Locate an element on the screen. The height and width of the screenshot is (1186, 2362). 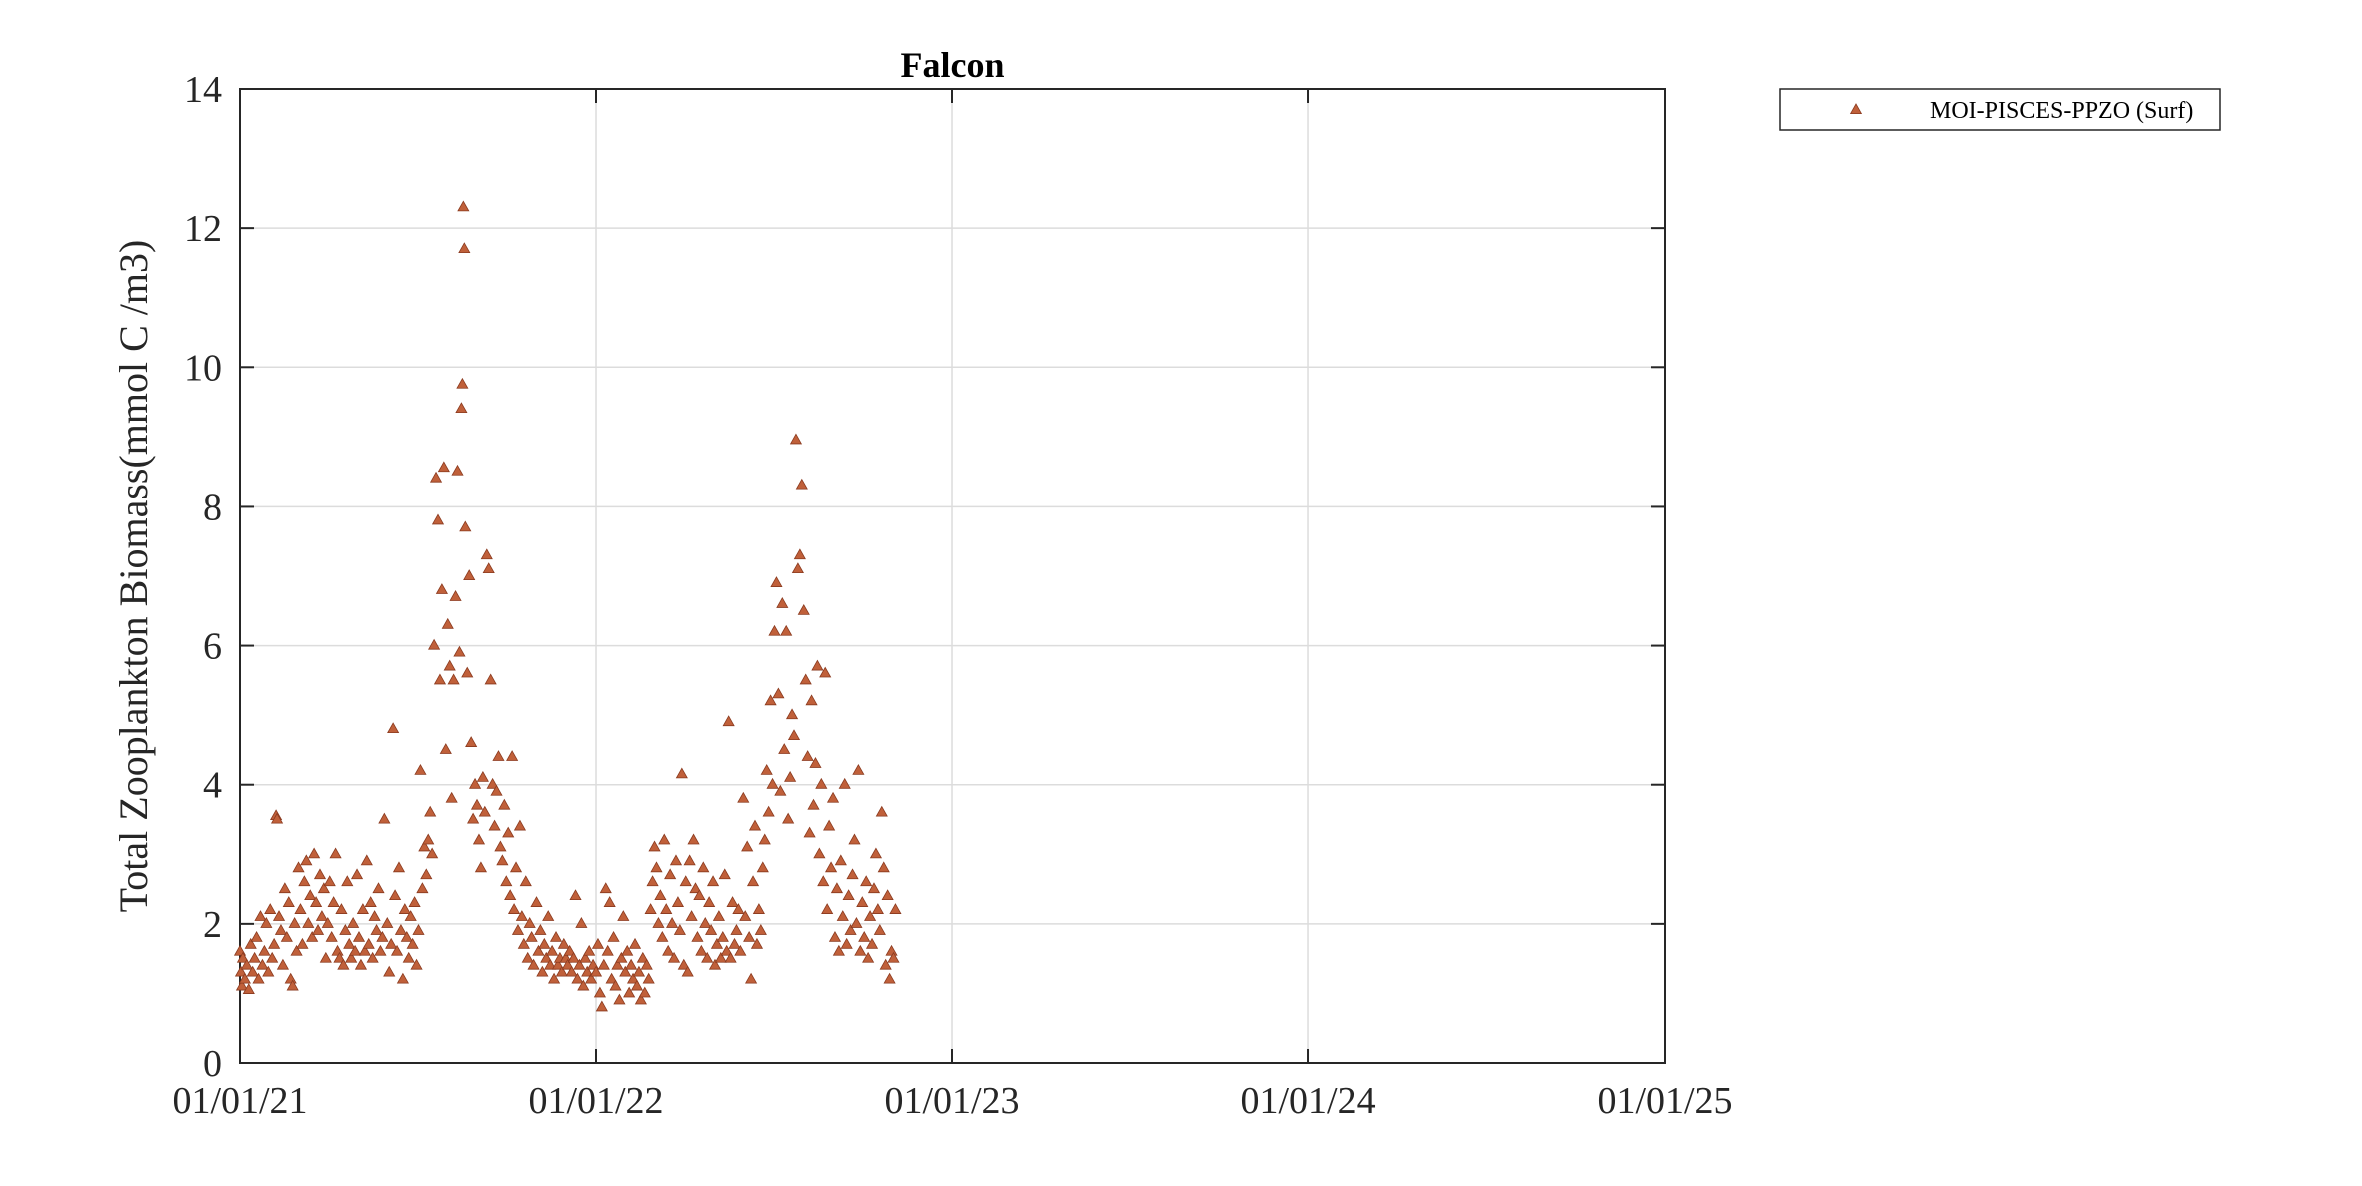
legend: MOI-PISCES-PPZO (Surf) is located at coordinates (2000, 109).